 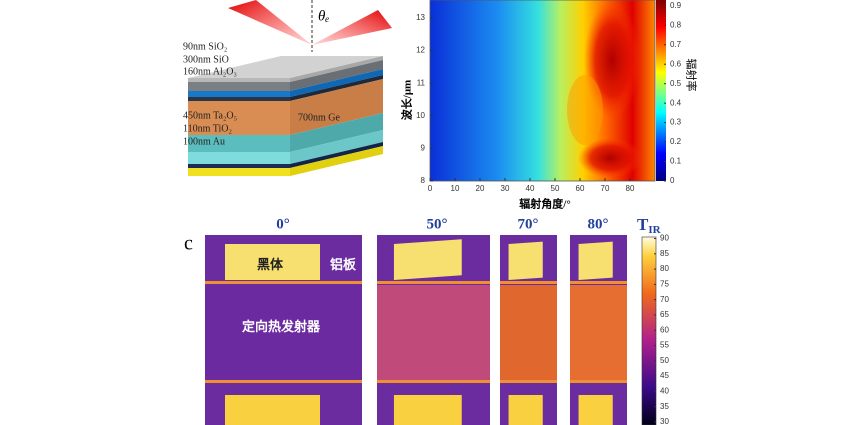 I want to click on colorbar-tick-label: 0.2, so click(x=676, y=141).